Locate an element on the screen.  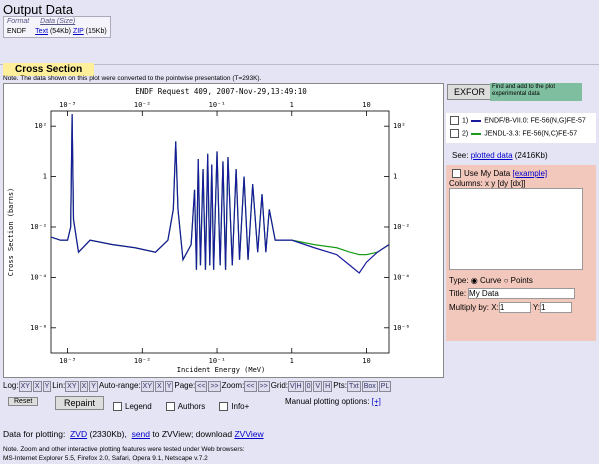
label: Use My Data is located at coordinates (487, 173).